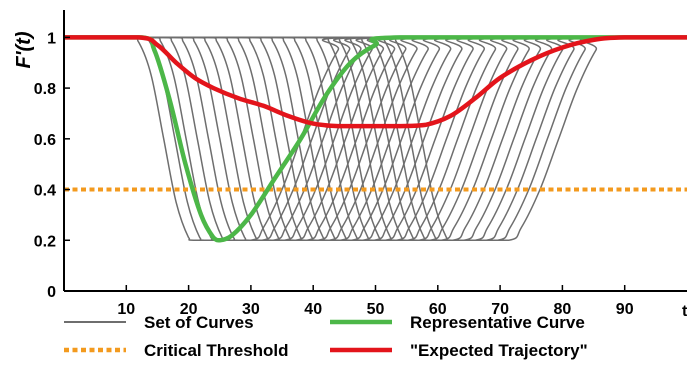  Describe the element at coordinates (45, 89) in the screenshot. I see `y-tick-label: 0.8` at that location.